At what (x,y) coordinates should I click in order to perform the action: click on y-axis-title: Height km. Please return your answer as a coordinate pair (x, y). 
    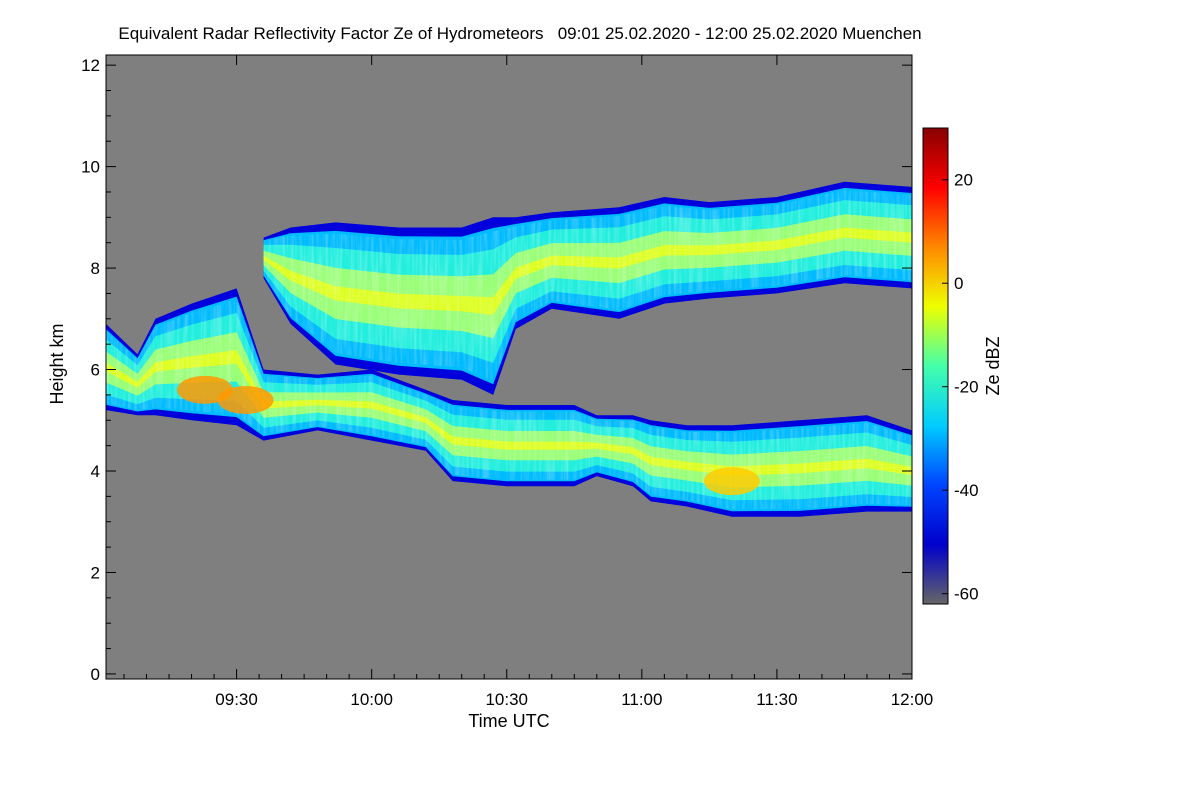
    Looking at the image, I should click on (57, 363).